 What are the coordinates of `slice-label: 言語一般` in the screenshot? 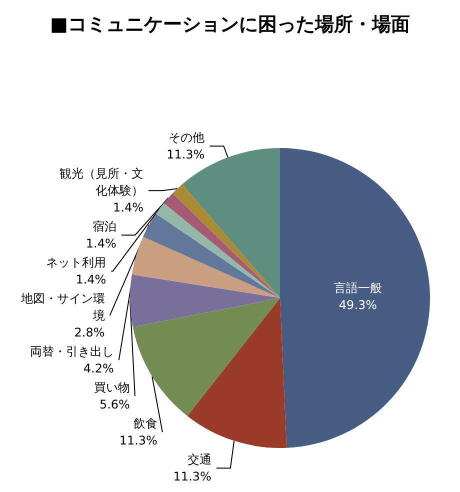 It's located at (358, 287).